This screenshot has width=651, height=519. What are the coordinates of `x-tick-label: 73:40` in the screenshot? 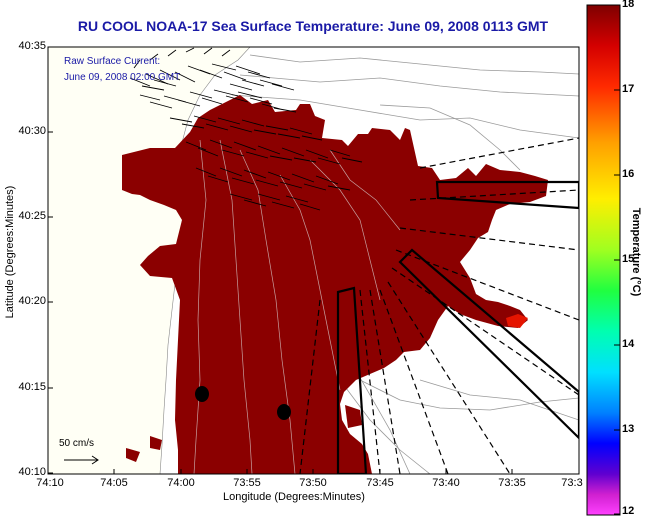 It's located at (446, 483).